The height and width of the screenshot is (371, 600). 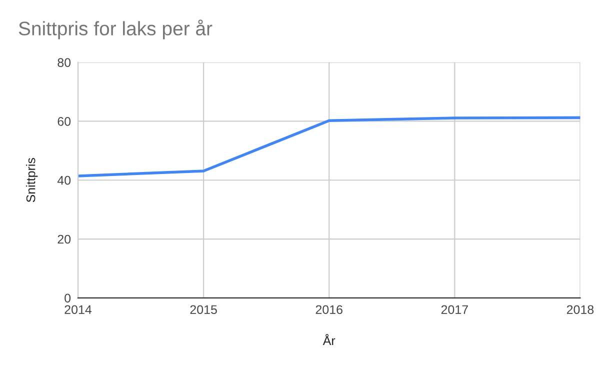 I want to click on x-axis-title: År, so click(x=329, y=340).